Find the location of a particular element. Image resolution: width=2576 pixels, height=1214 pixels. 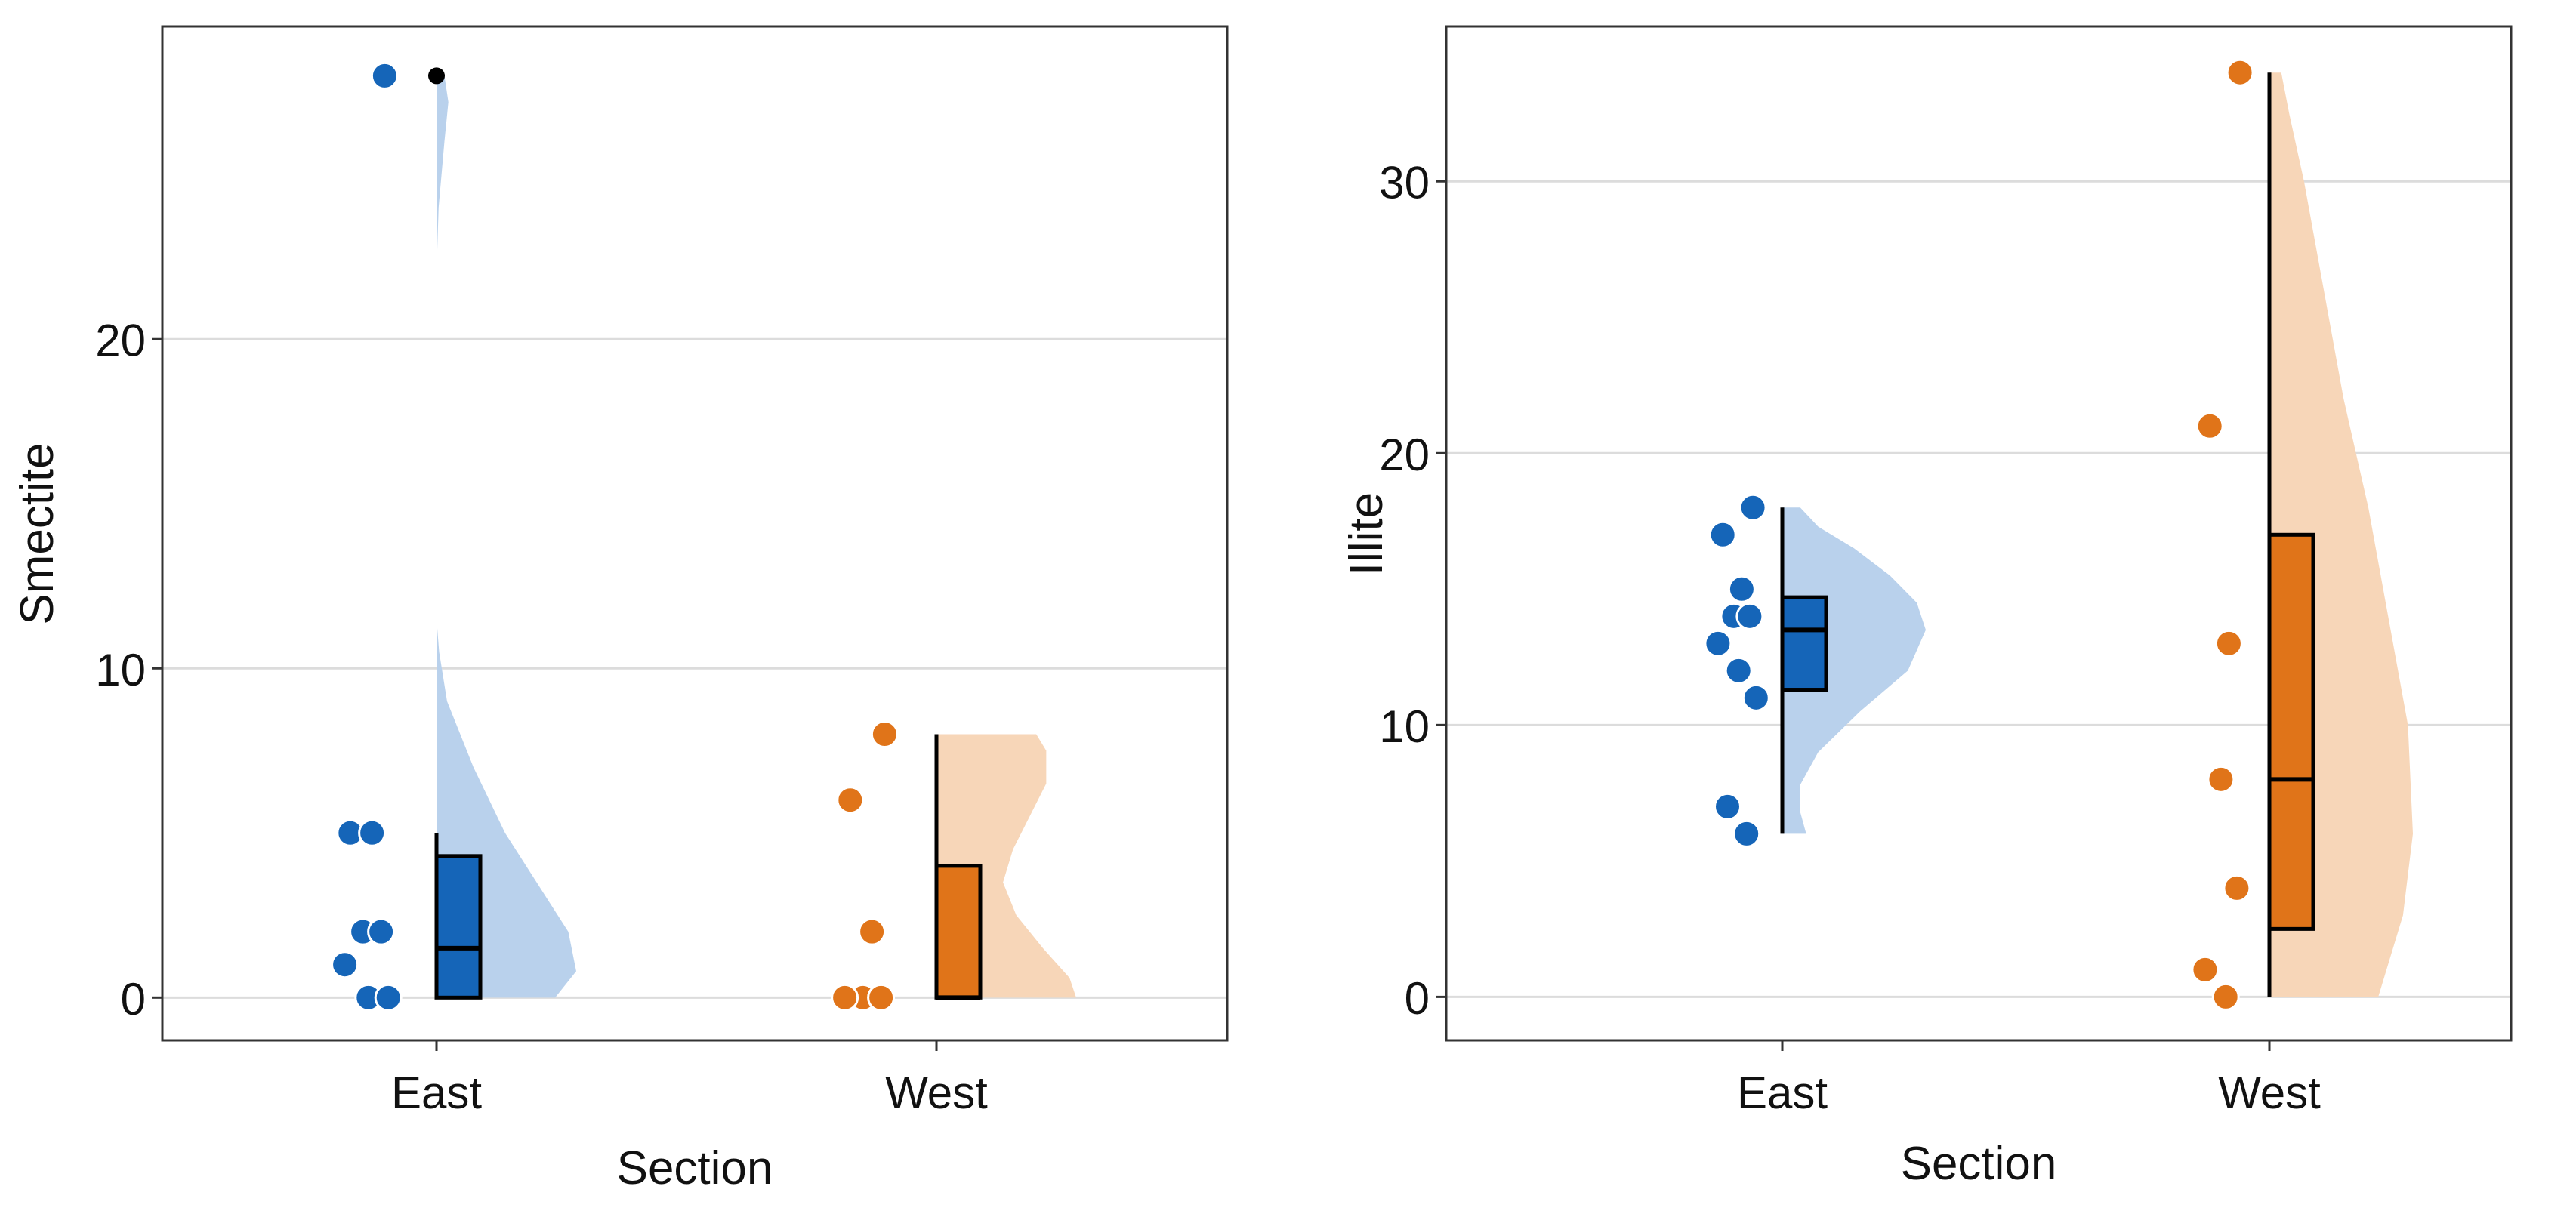

illite-y-tick-label: 10 is located at coordinates (1404, 726).